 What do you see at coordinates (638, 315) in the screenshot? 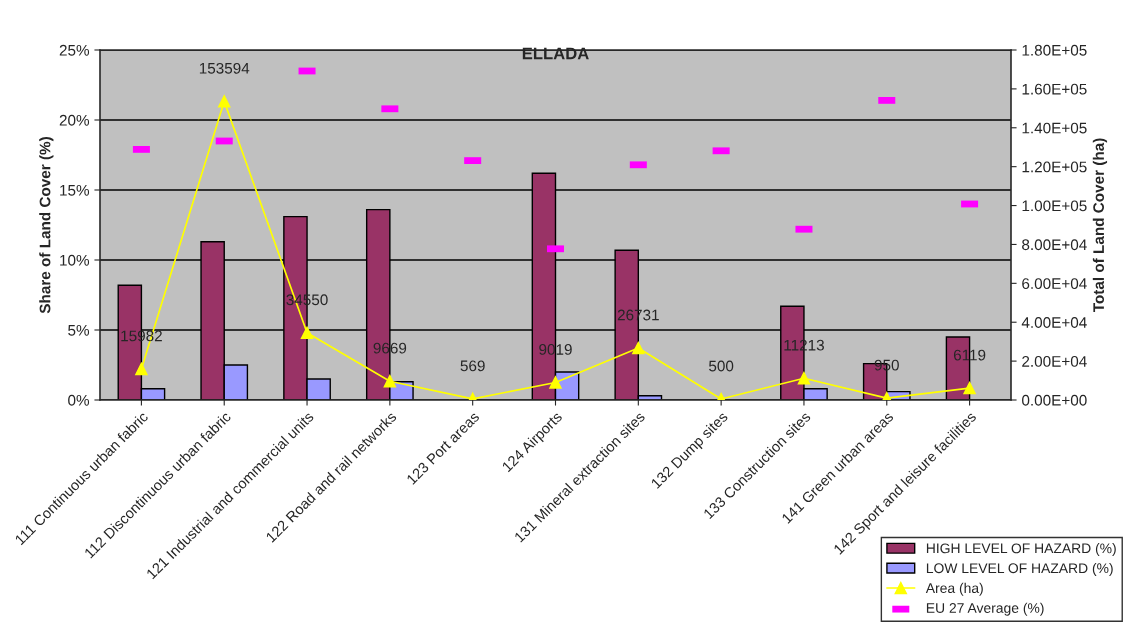
I see `data-label: 26731` at bounding box center [638, 315].